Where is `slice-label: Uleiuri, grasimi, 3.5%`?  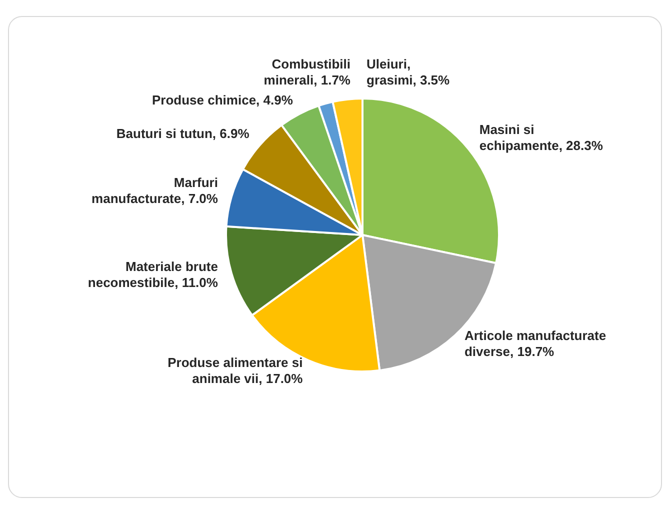
slice-label: Uleiuri, grasimi, 3.5% is located at coordinates (408, 72).